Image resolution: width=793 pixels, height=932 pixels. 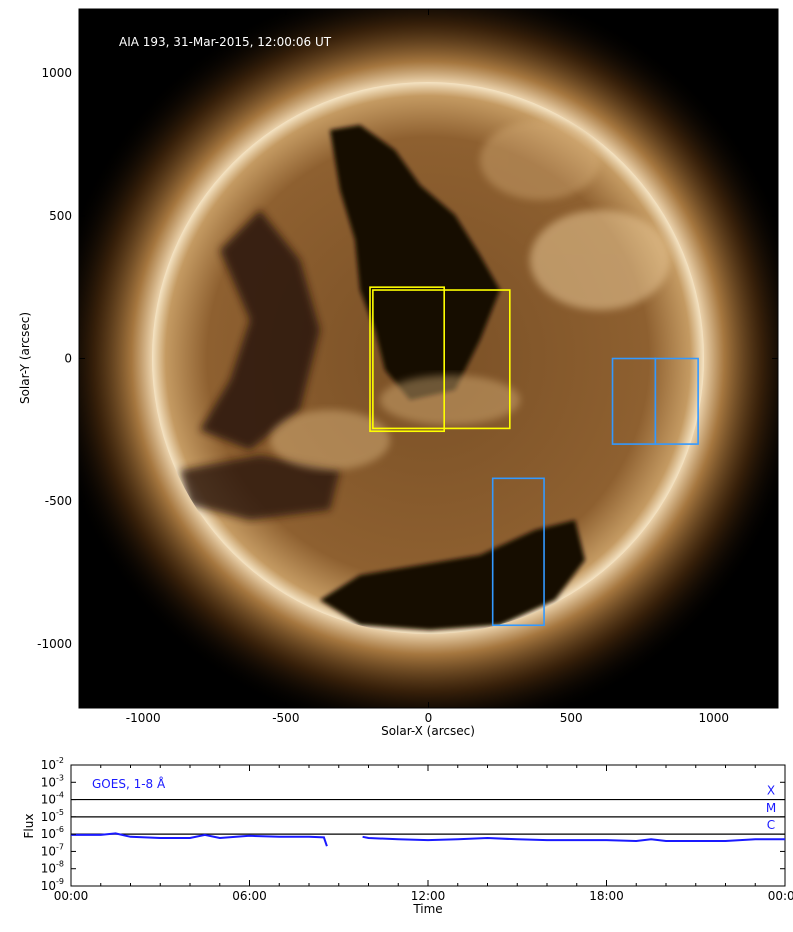 I want to click on goes-y-ticks: 10-210-310-410-510-610-710-810-9, so click(x=413, y=824).